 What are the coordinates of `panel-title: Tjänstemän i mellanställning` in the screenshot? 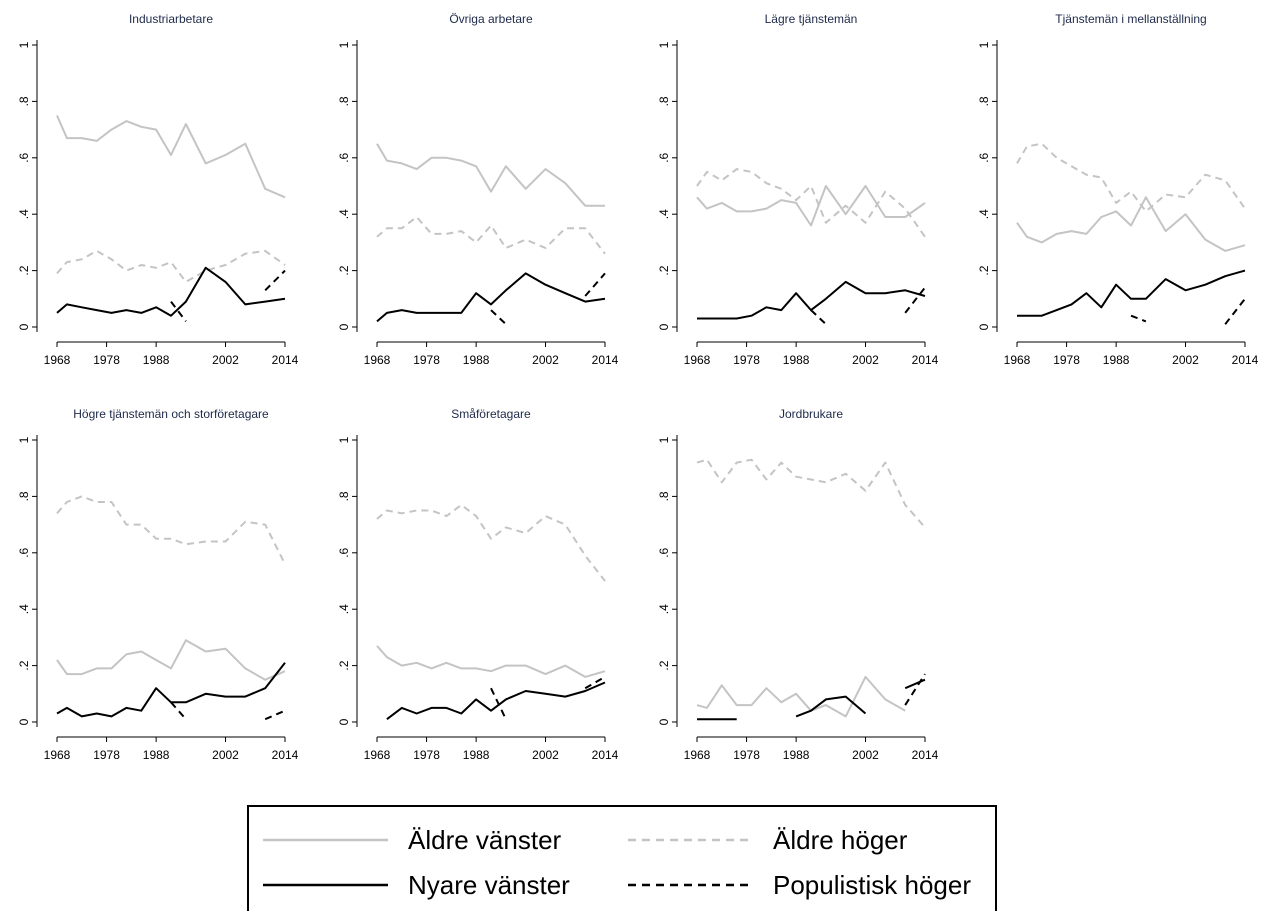 It's located at (1130, 19).